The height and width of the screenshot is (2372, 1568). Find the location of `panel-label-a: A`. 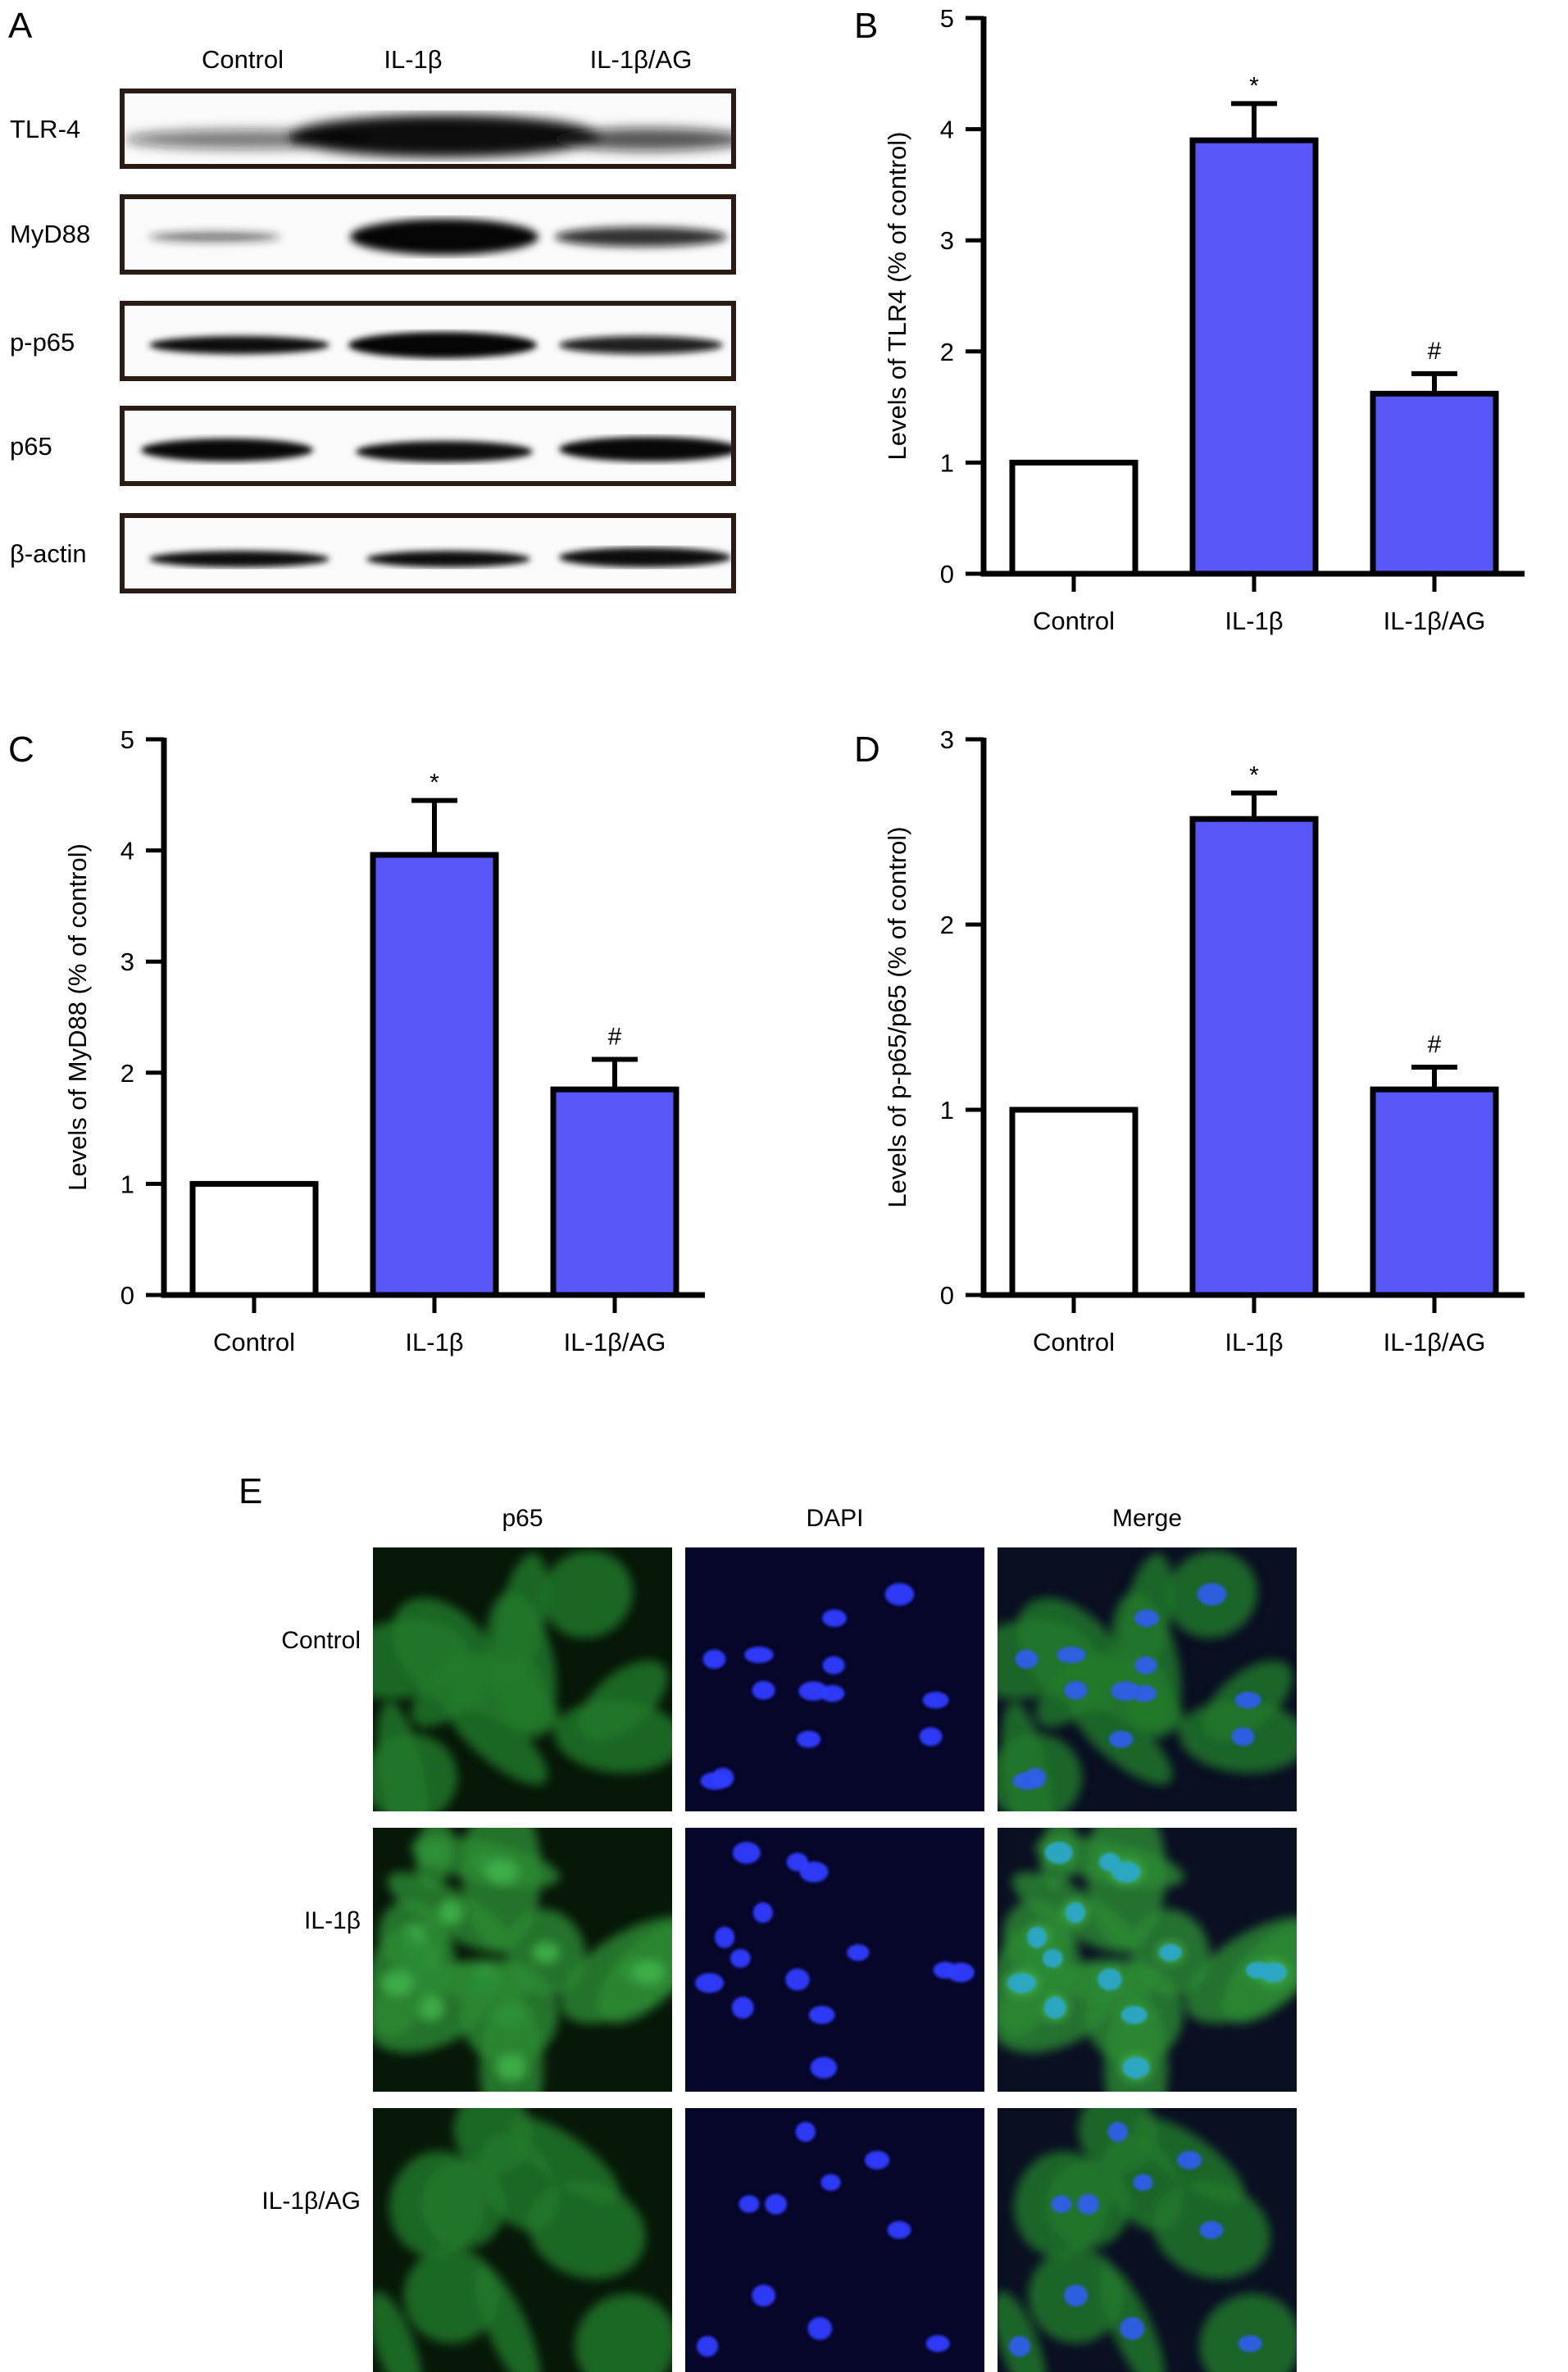

panel-label-a: A is located at coordinates (20, 26).